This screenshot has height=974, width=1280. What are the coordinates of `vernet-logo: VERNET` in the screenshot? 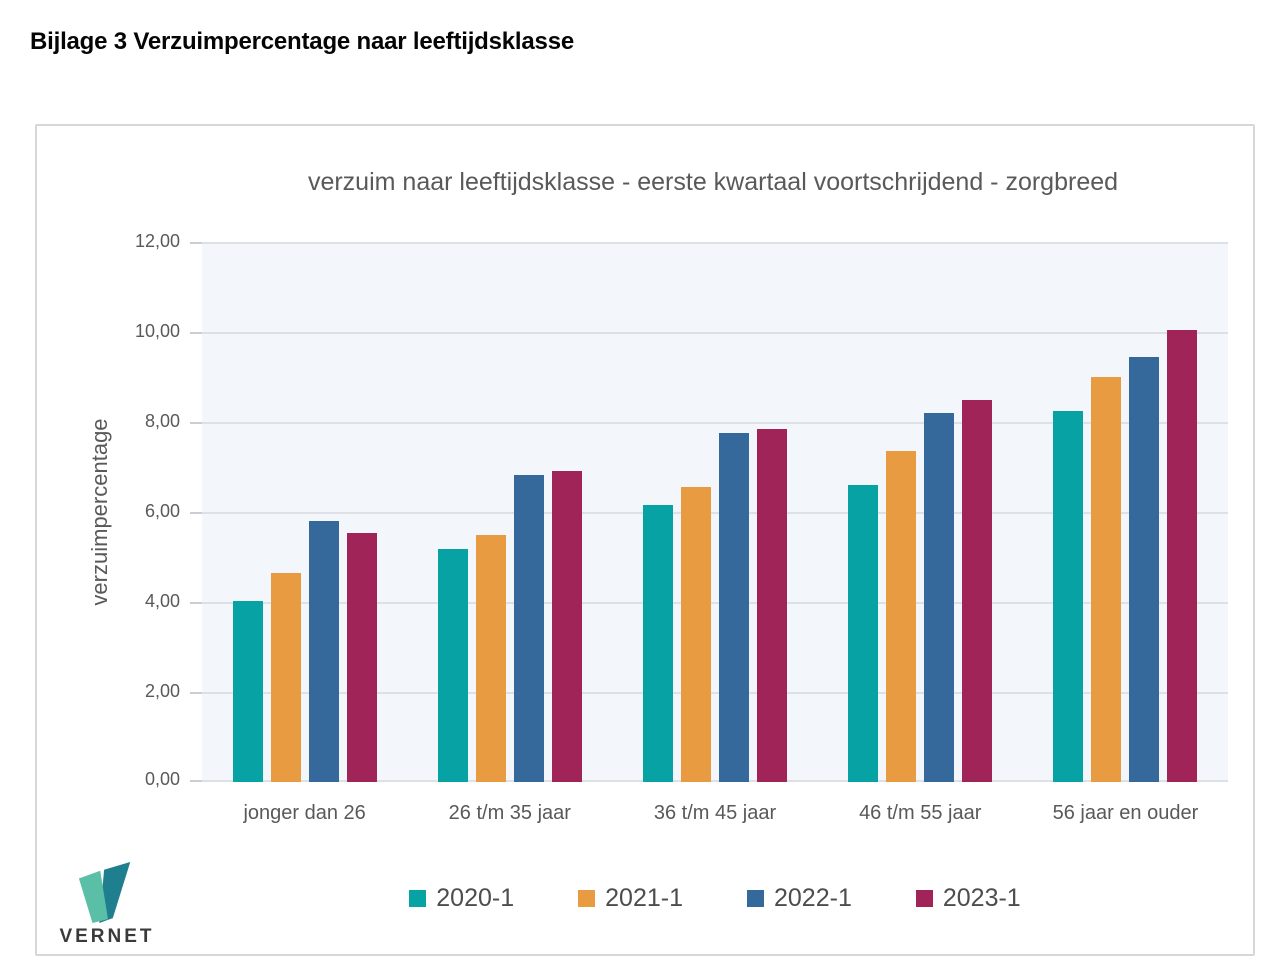 It's located at (107, 904).